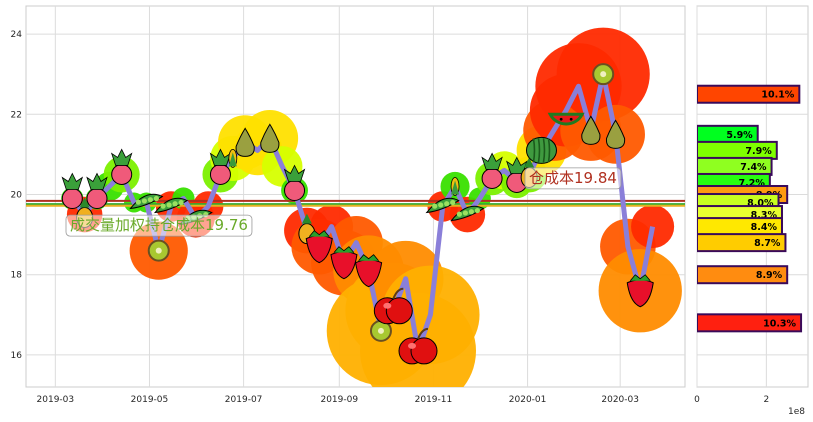 Image resolution: width=813 pixels, height=422 pixels. I want to click on volume-bar-label: 7.2%, so click(751, 183).